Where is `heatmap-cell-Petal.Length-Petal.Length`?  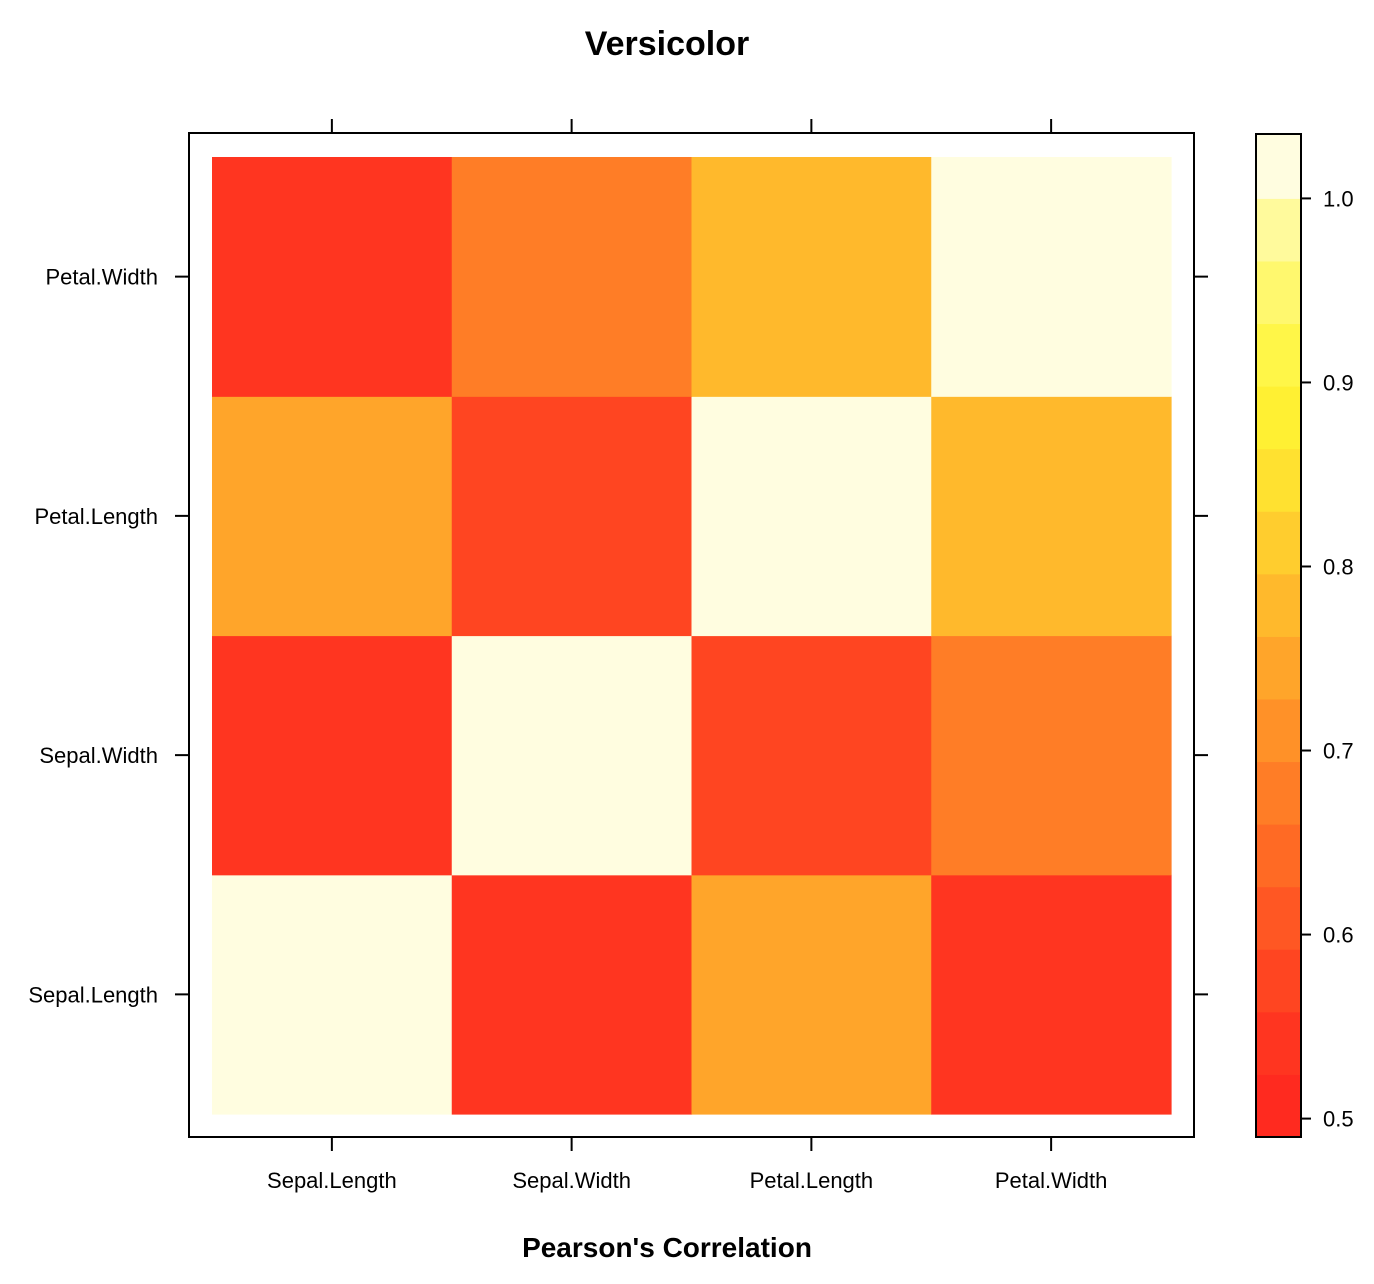 heatmap-cell-Petal.Length-Petal.Length is located at coordinates (811, 516).